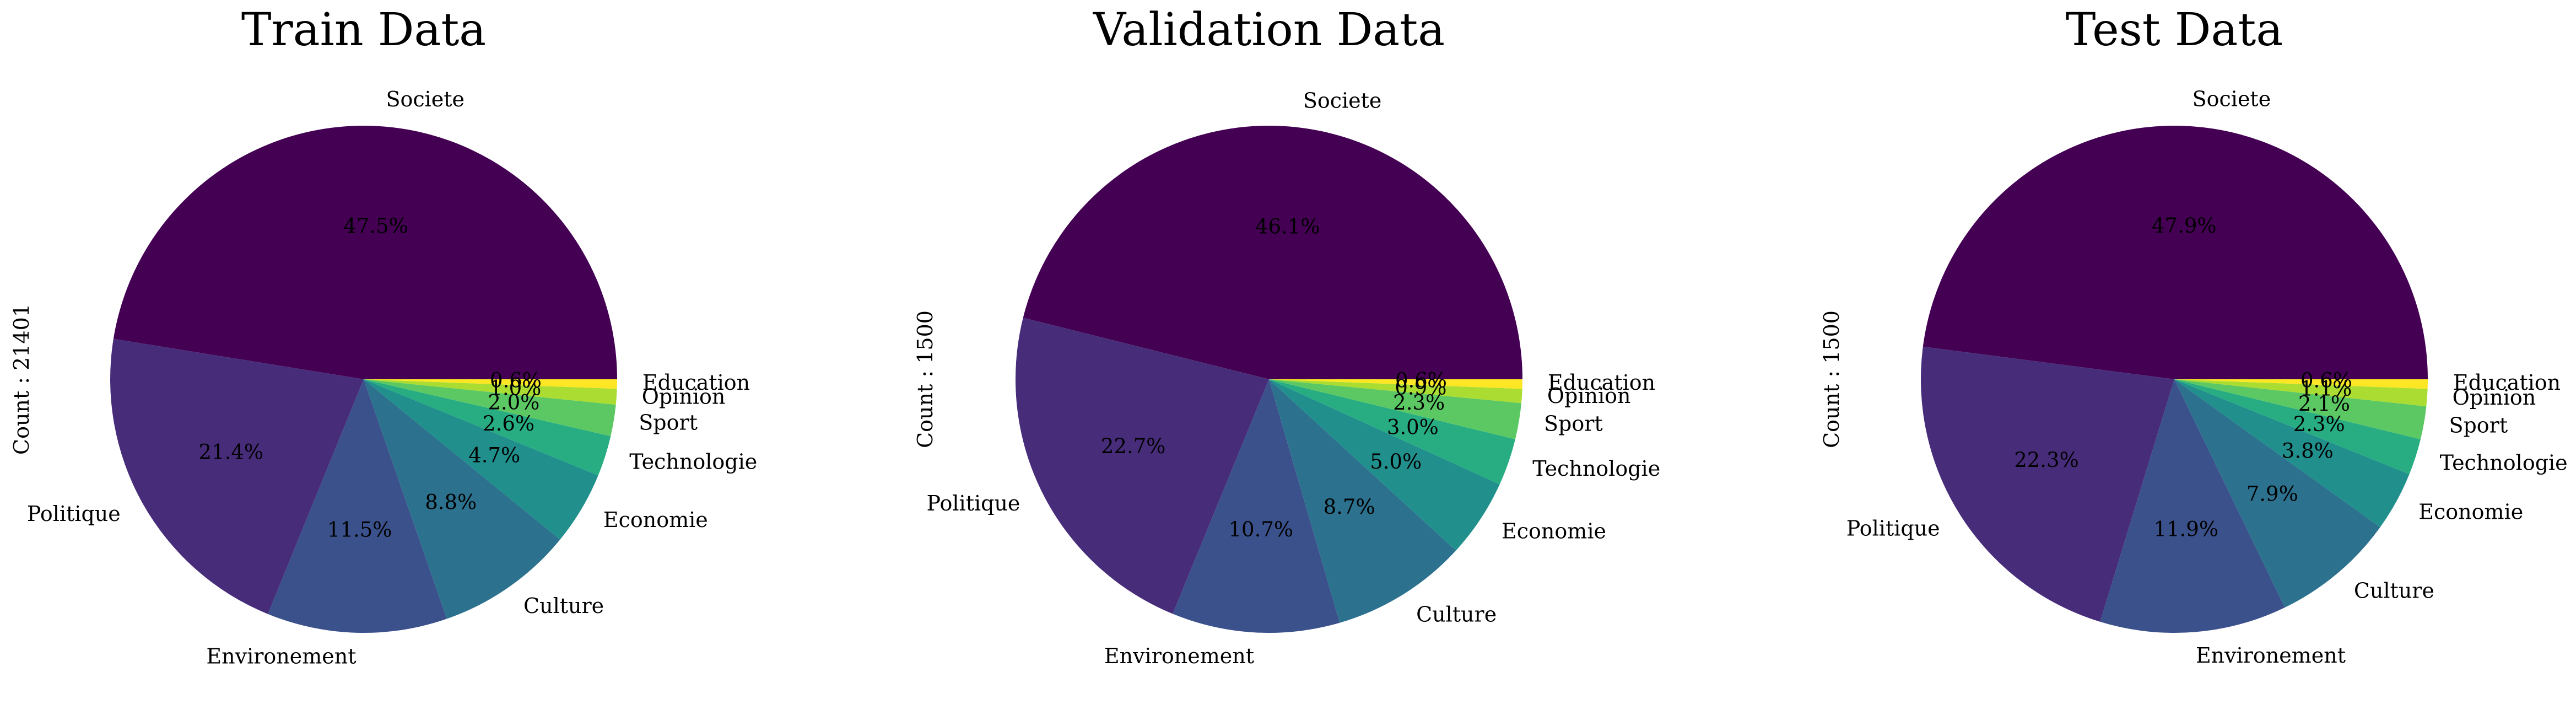 Image resolution: width=2576 pixels, height=715 pixels. I want to click on test-slice-environement, so click(2192, 506).